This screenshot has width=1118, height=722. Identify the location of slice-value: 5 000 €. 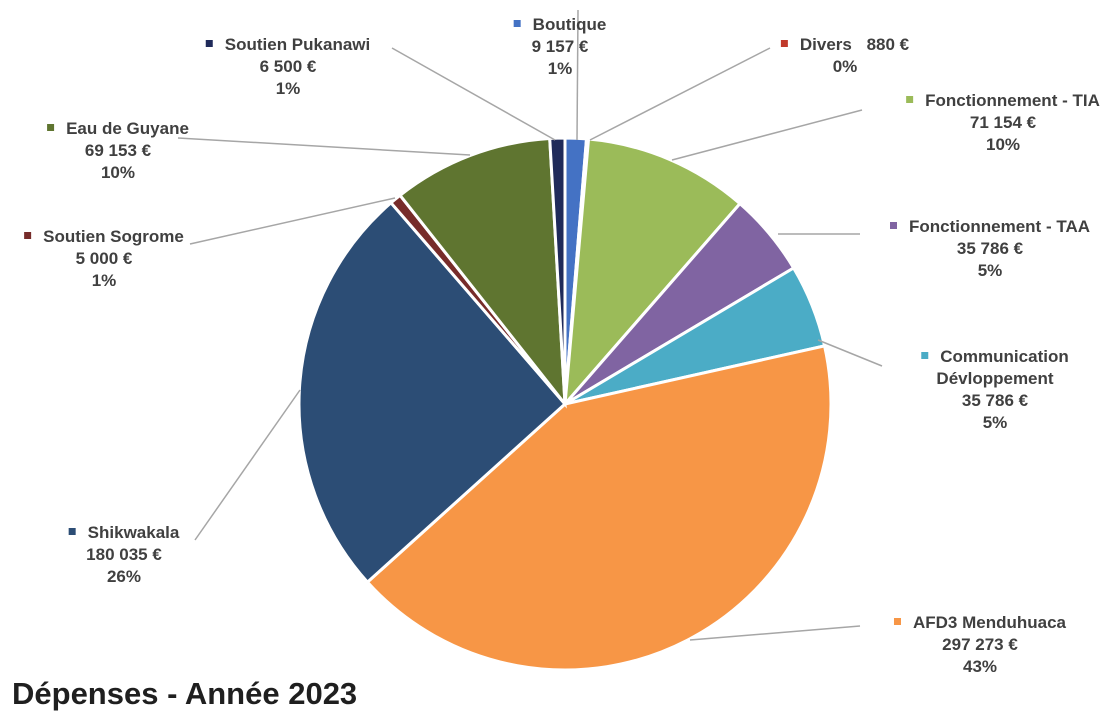
(104, 258).